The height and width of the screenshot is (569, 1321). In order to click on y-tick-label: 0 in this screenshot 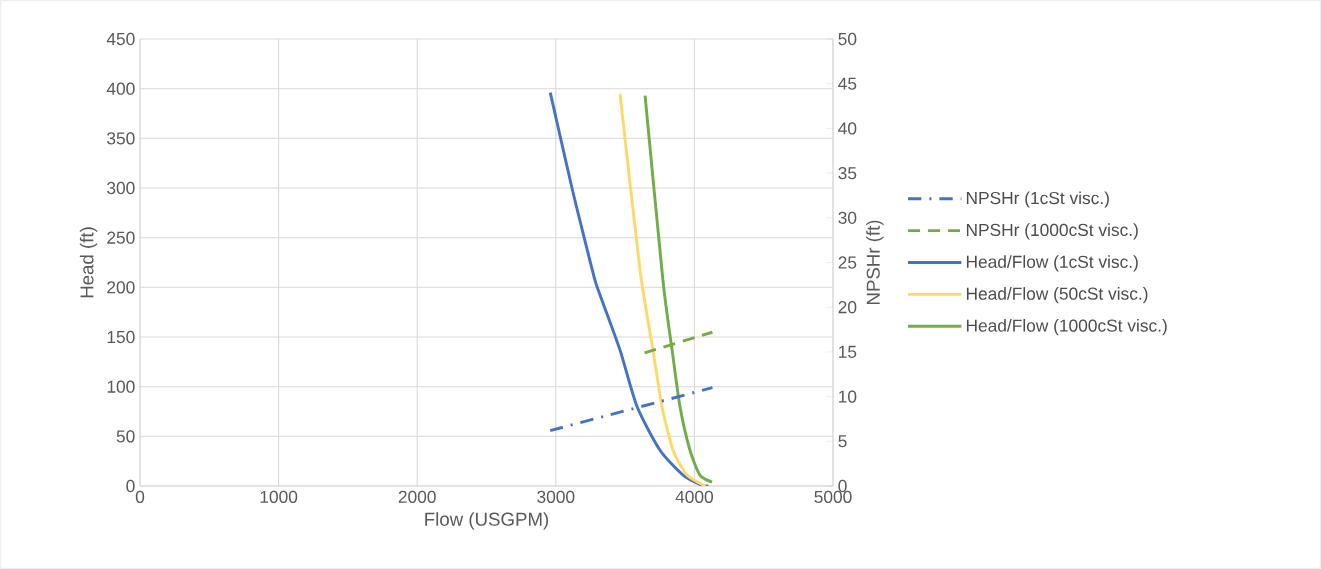, I will do `click(130, 486)`.